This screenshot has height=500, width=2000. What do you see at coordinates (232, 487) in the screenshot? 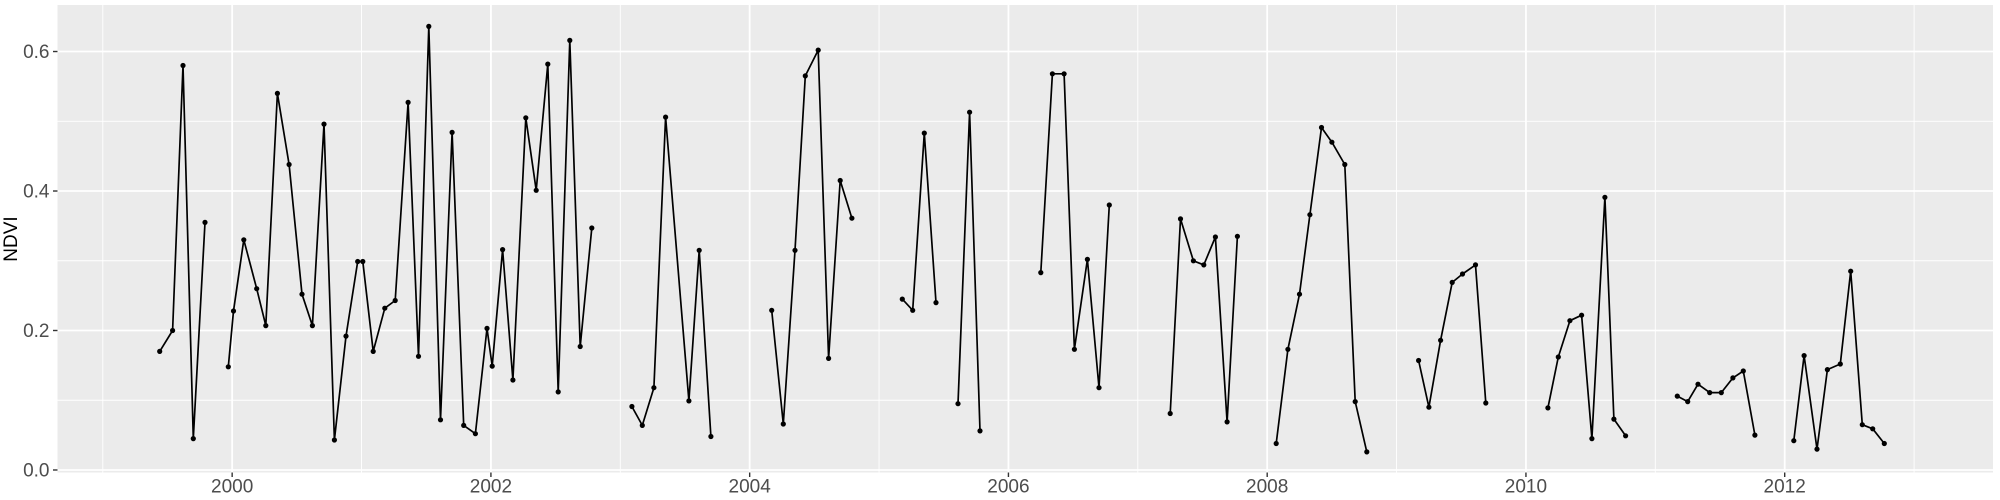
I see `x-tick-label: 2000` at bounding box center [232, 487].